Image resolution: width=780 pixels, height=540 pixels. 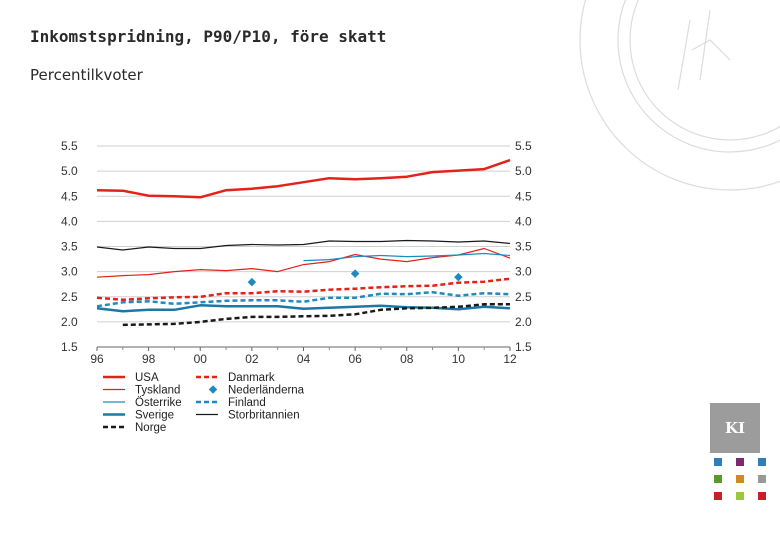 I want to click on x-tick-label: 08, so click(x=407, y=359).